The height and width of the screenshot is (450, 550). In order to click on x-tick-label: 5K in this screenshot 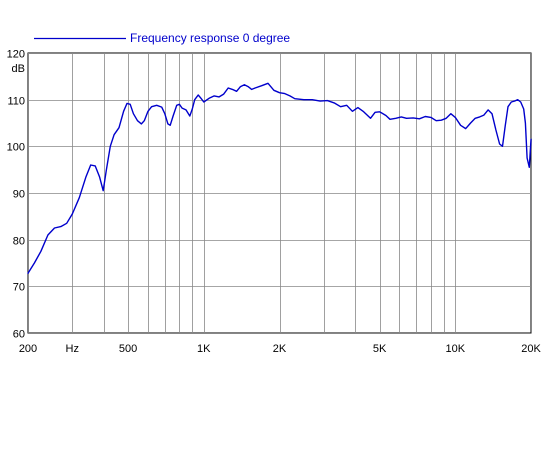, I will do `click(380, 349)`.